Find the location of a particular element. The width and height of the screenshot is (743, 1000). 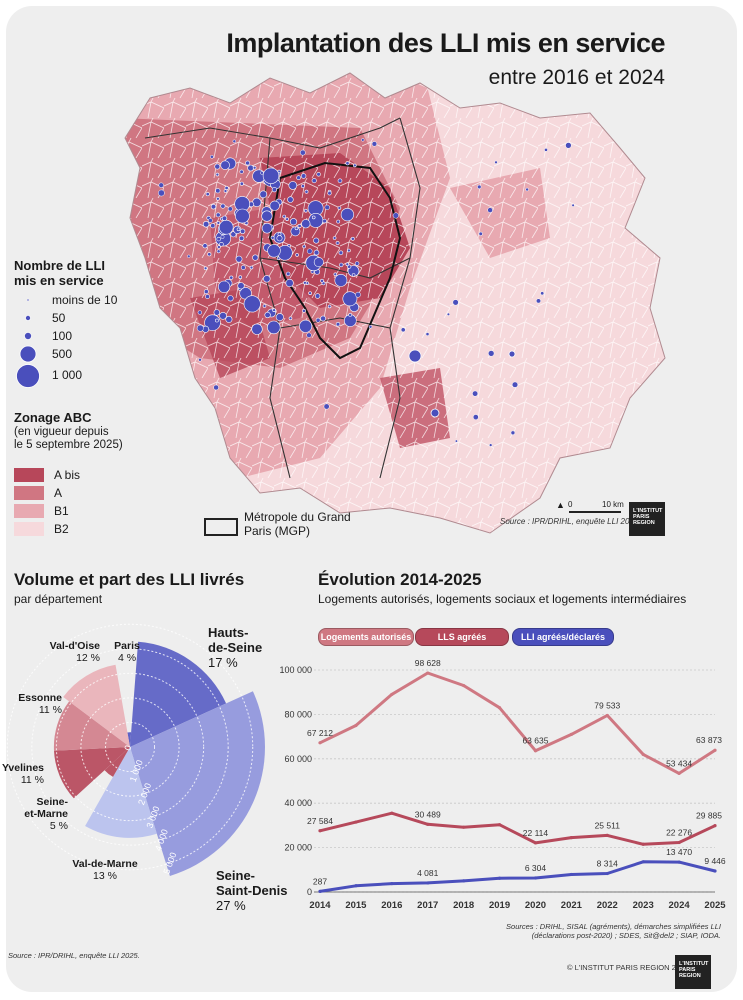

data-label: 30 489 is located at coordinates (428, 814).